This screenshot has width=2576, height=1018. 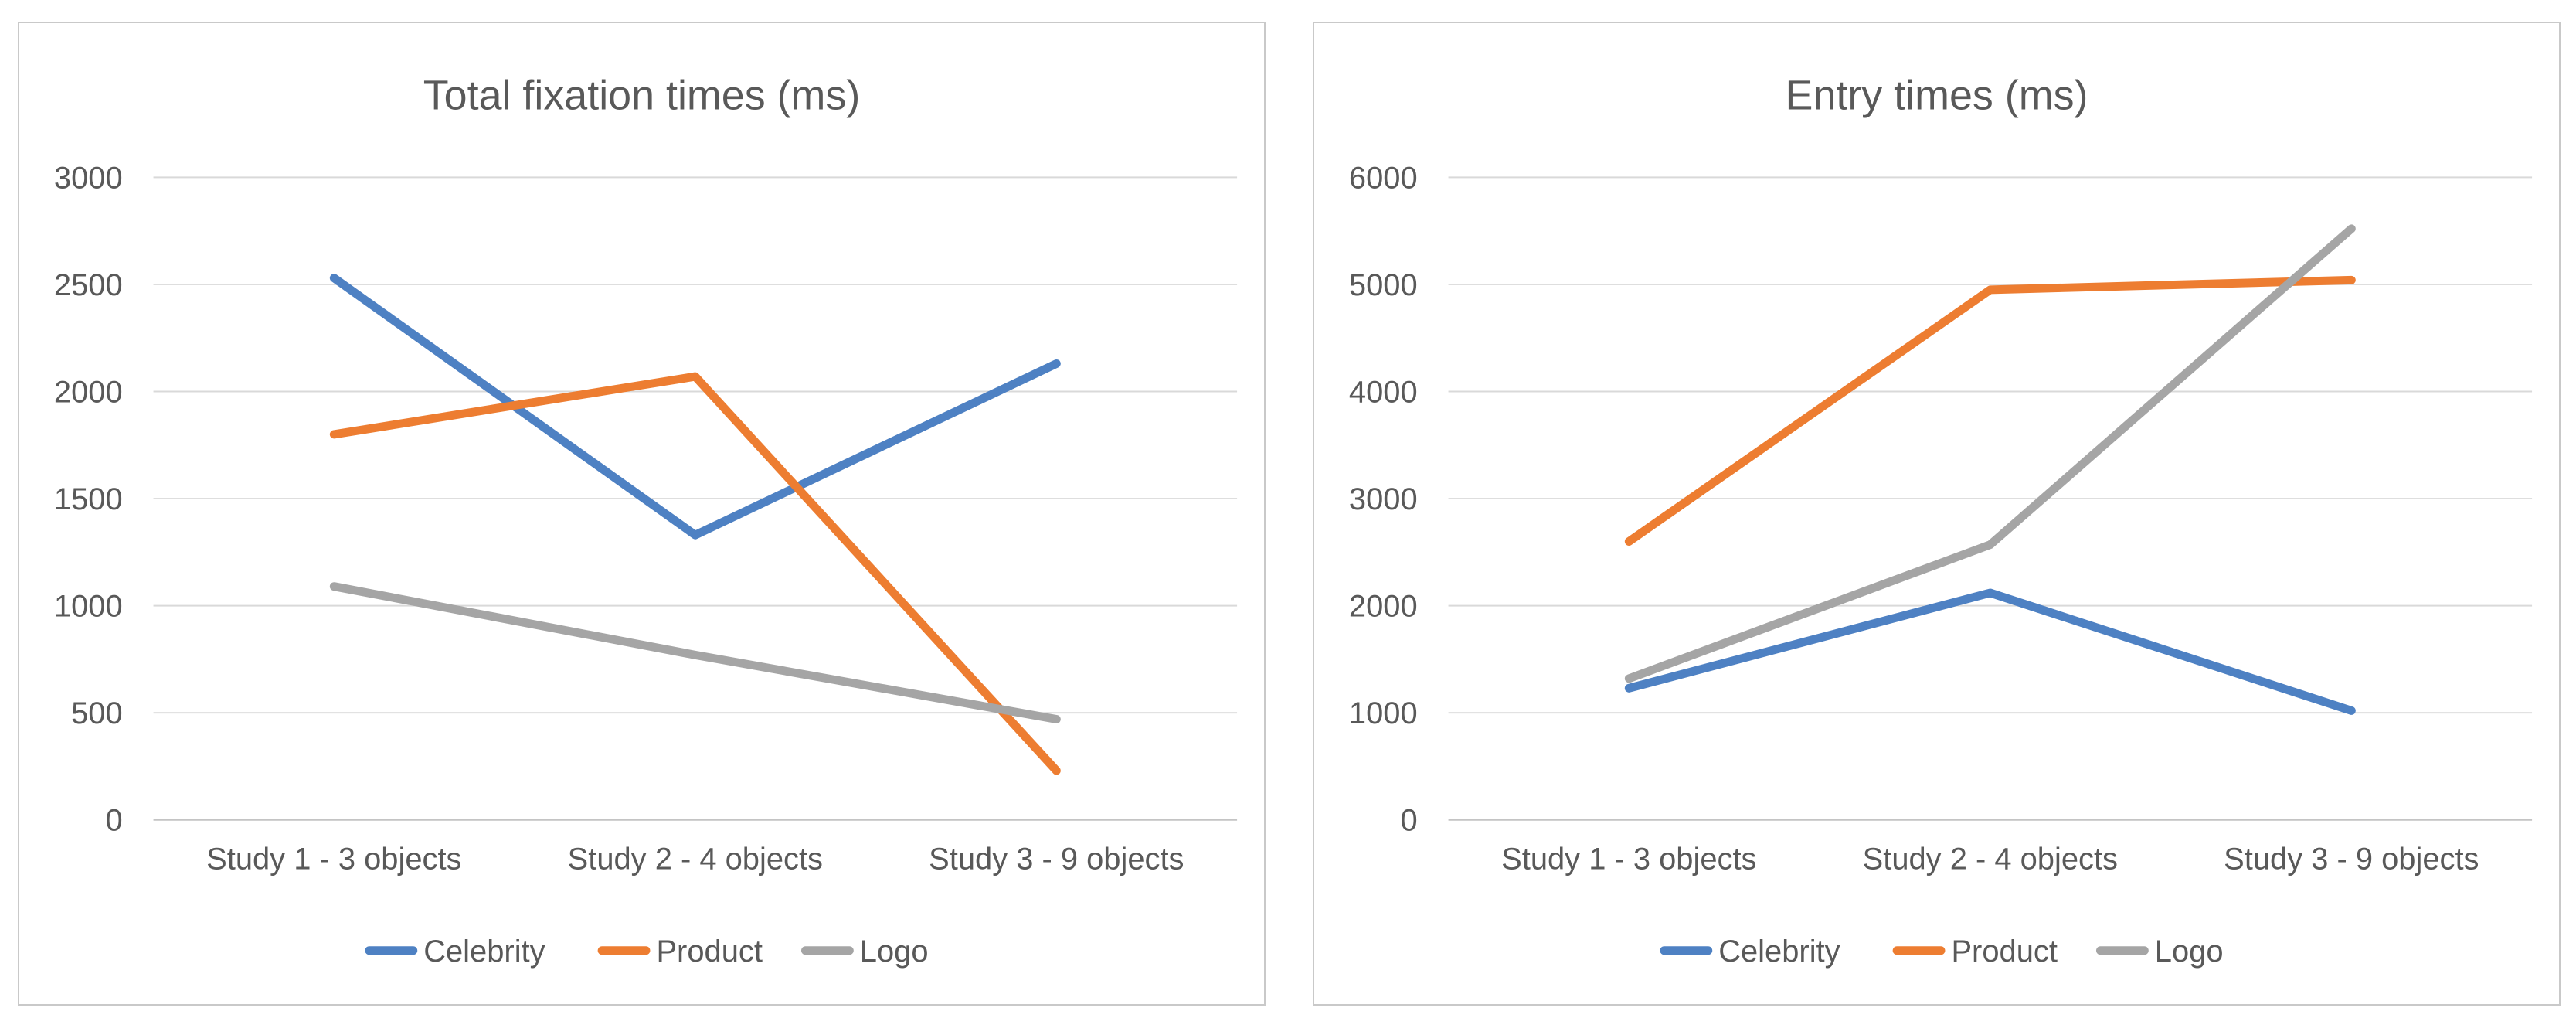 What do you see at coordinates (97, 713) in the screenshot?
I see `y-tick-label-500: 500` at bounding box center [97, 713].